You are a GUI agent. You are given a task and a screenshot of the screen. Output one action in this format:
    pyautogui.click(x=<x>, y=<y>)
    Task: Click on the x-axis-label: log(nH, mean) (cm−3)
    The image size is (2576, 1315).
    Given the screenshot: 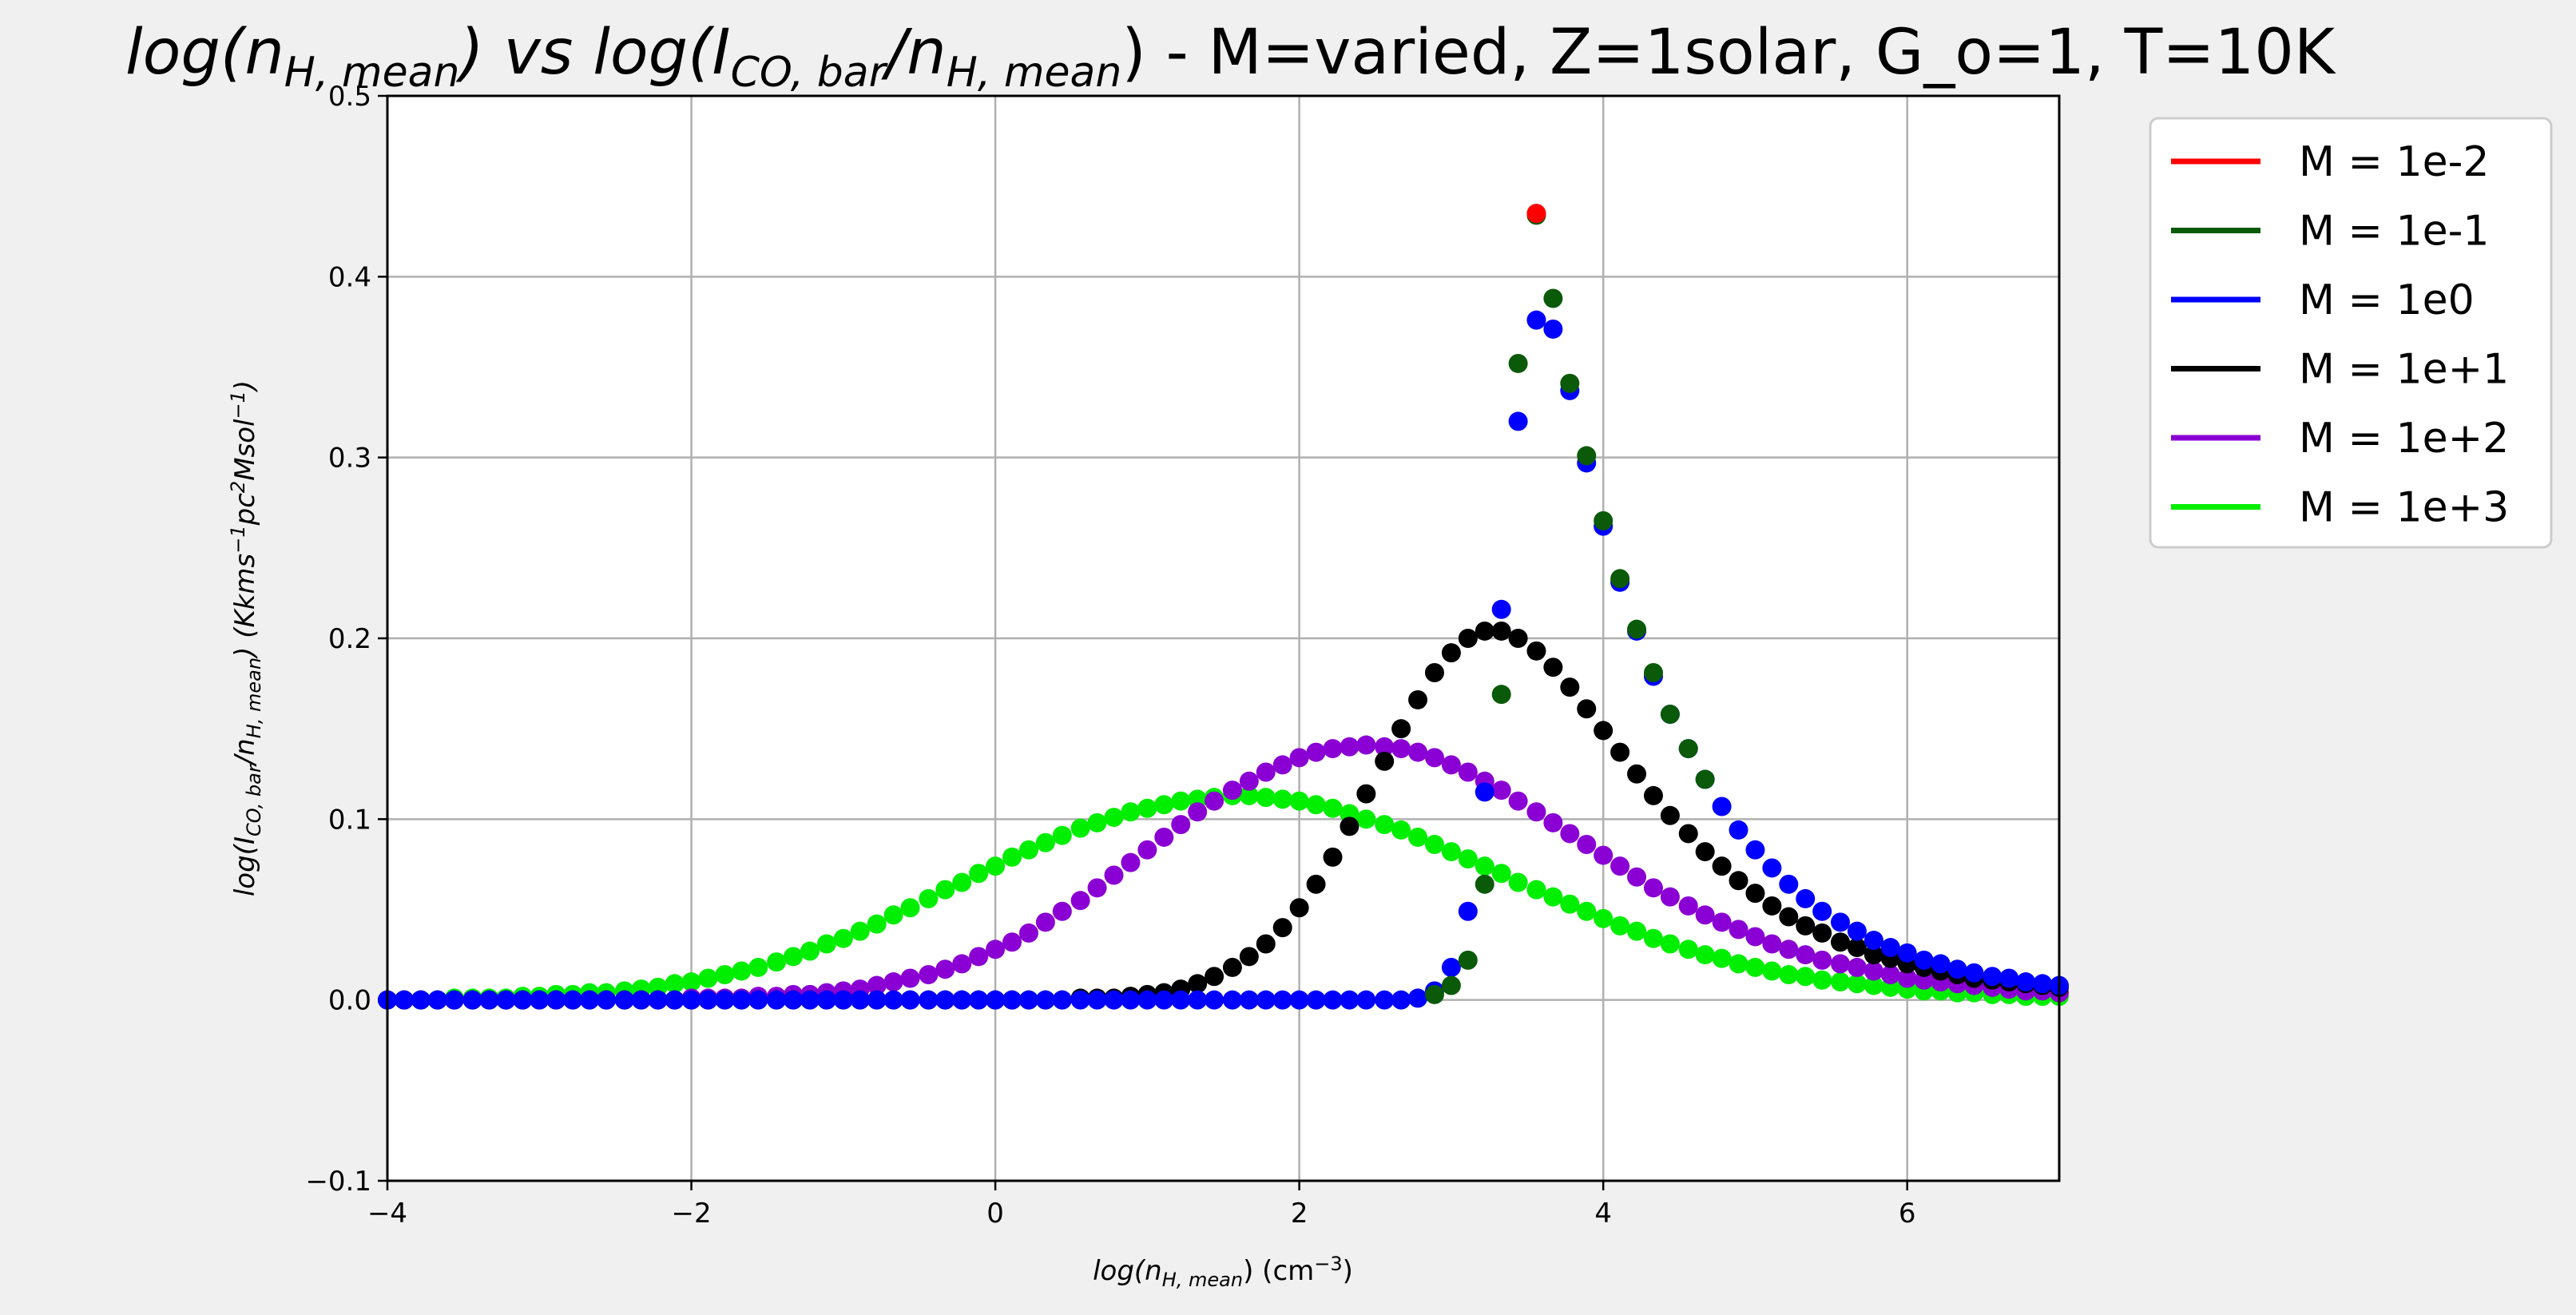 What is the action you would take?
    pyautogui.click(x=1223, y=1272)
    